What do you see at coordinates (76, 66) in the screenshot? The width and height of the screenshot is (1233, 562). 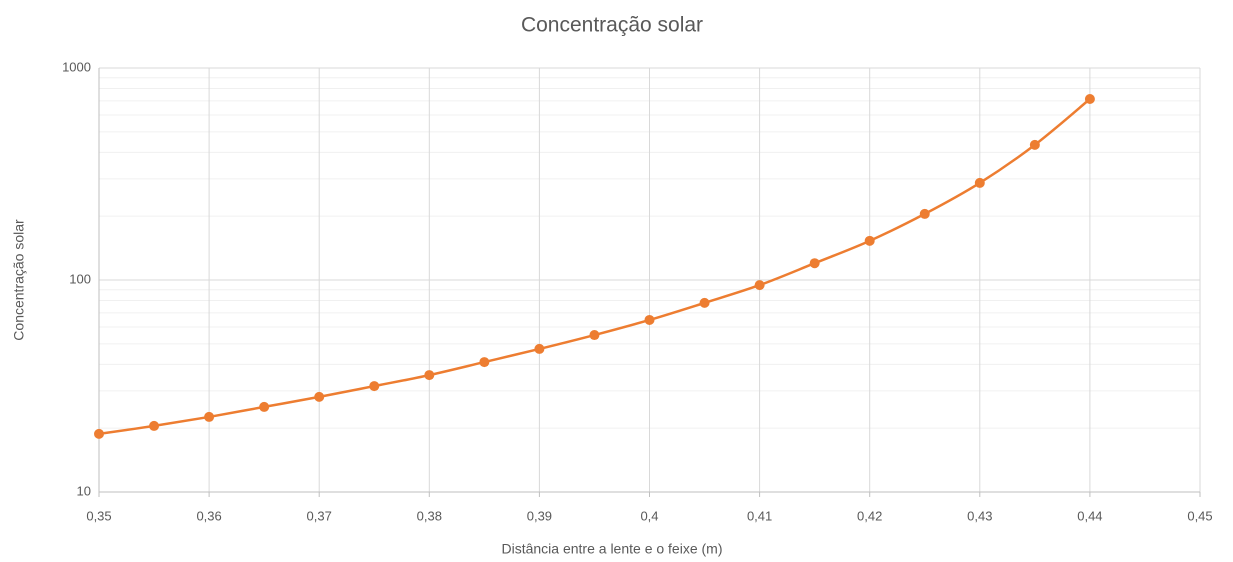 I see `y-tick-label: 1000` at bounding box center [76, 66].